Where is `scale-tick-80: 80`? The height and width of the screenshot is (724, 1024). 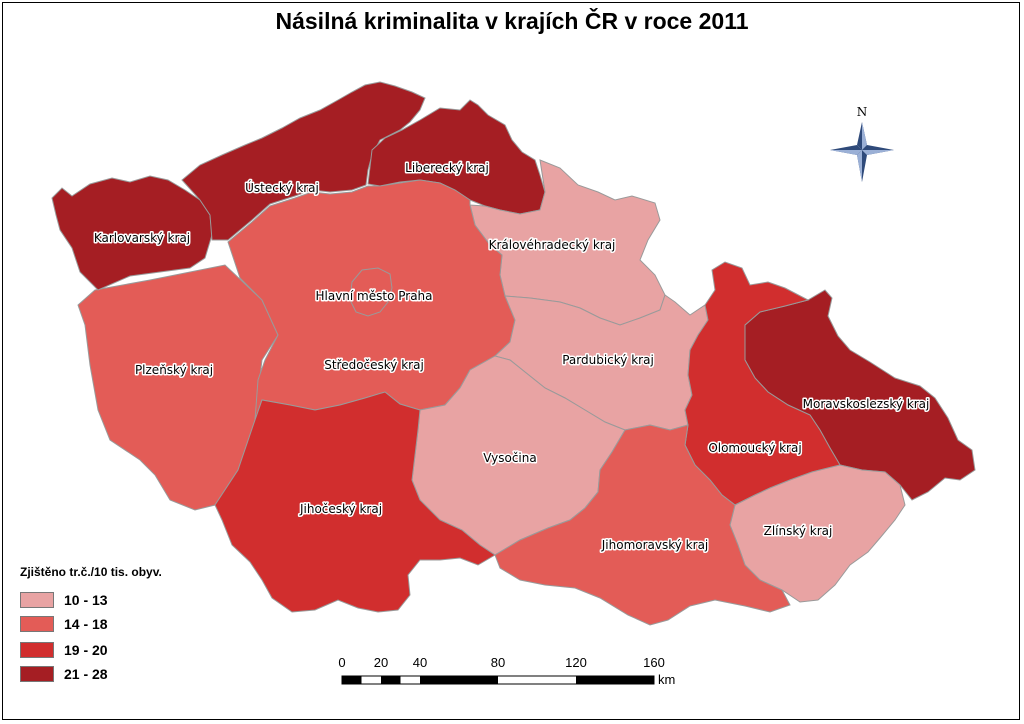 scale-tick-80: 80 is located at coordinates (498, 662).